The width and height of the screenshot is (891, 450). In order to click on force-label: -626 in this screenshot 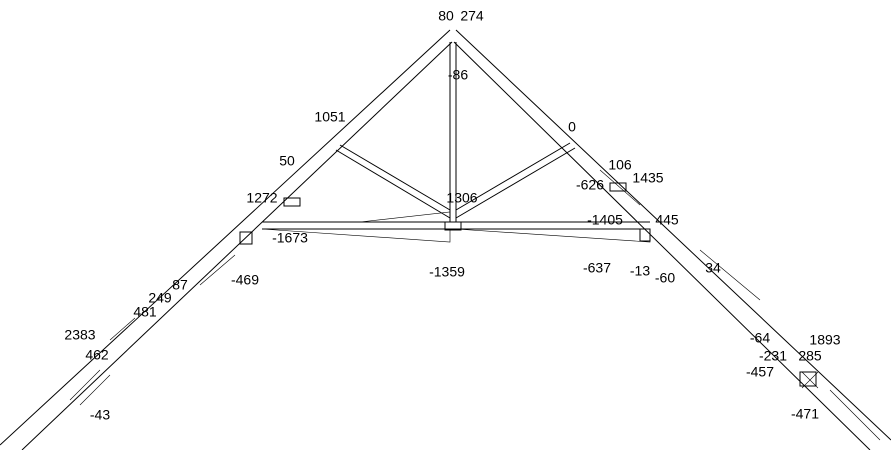, I will do `click(590, 185)`.